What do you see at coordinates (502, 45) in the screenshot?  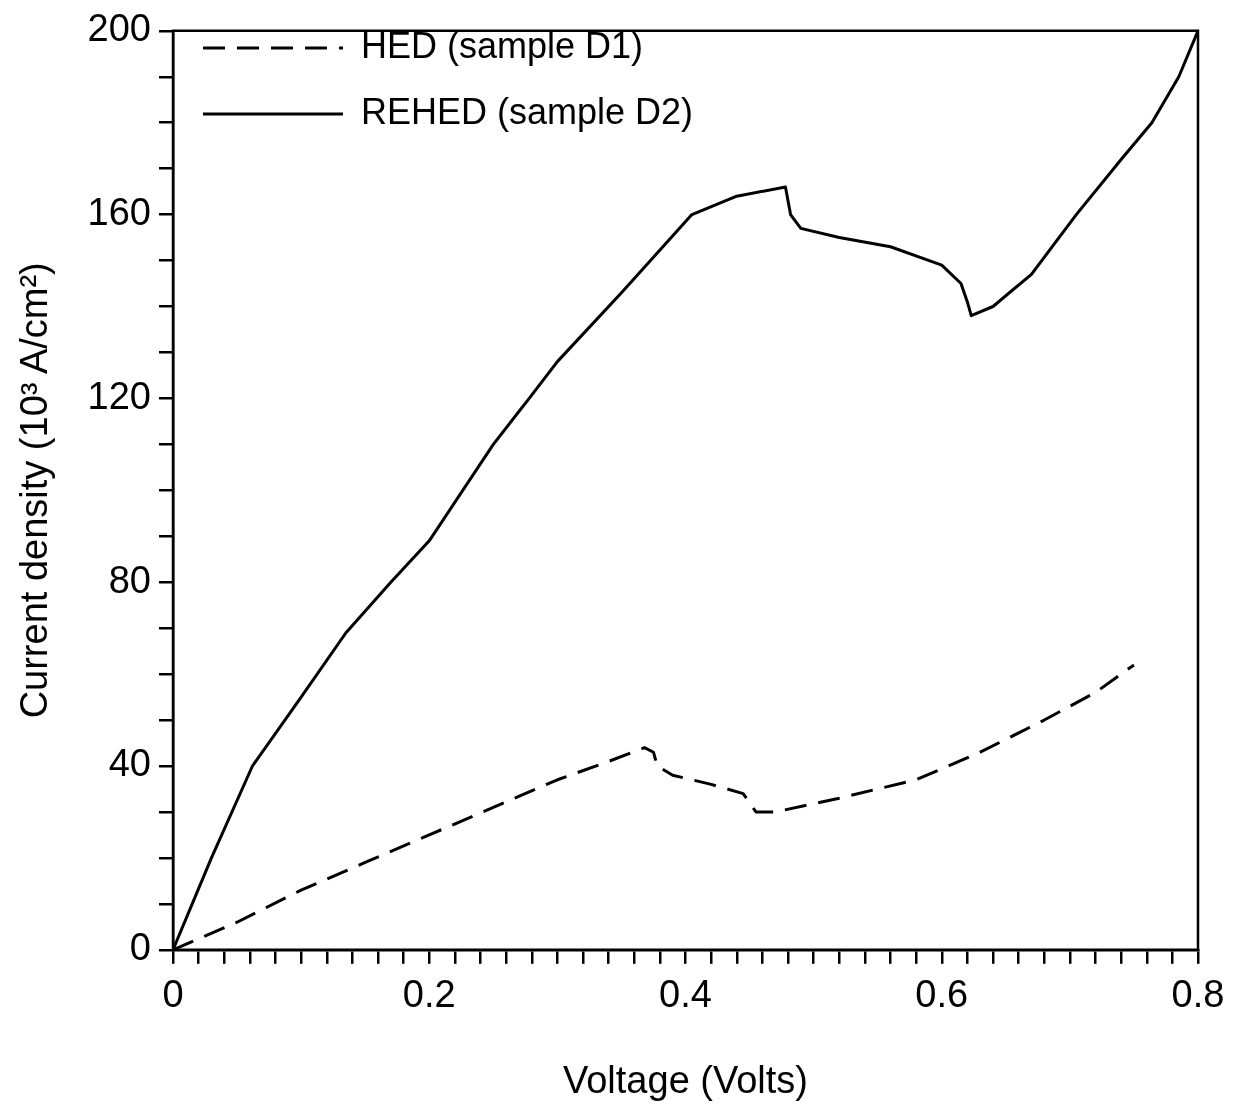 I see `legend-label: HED (sample D1)` at bounding box center [502, 45].